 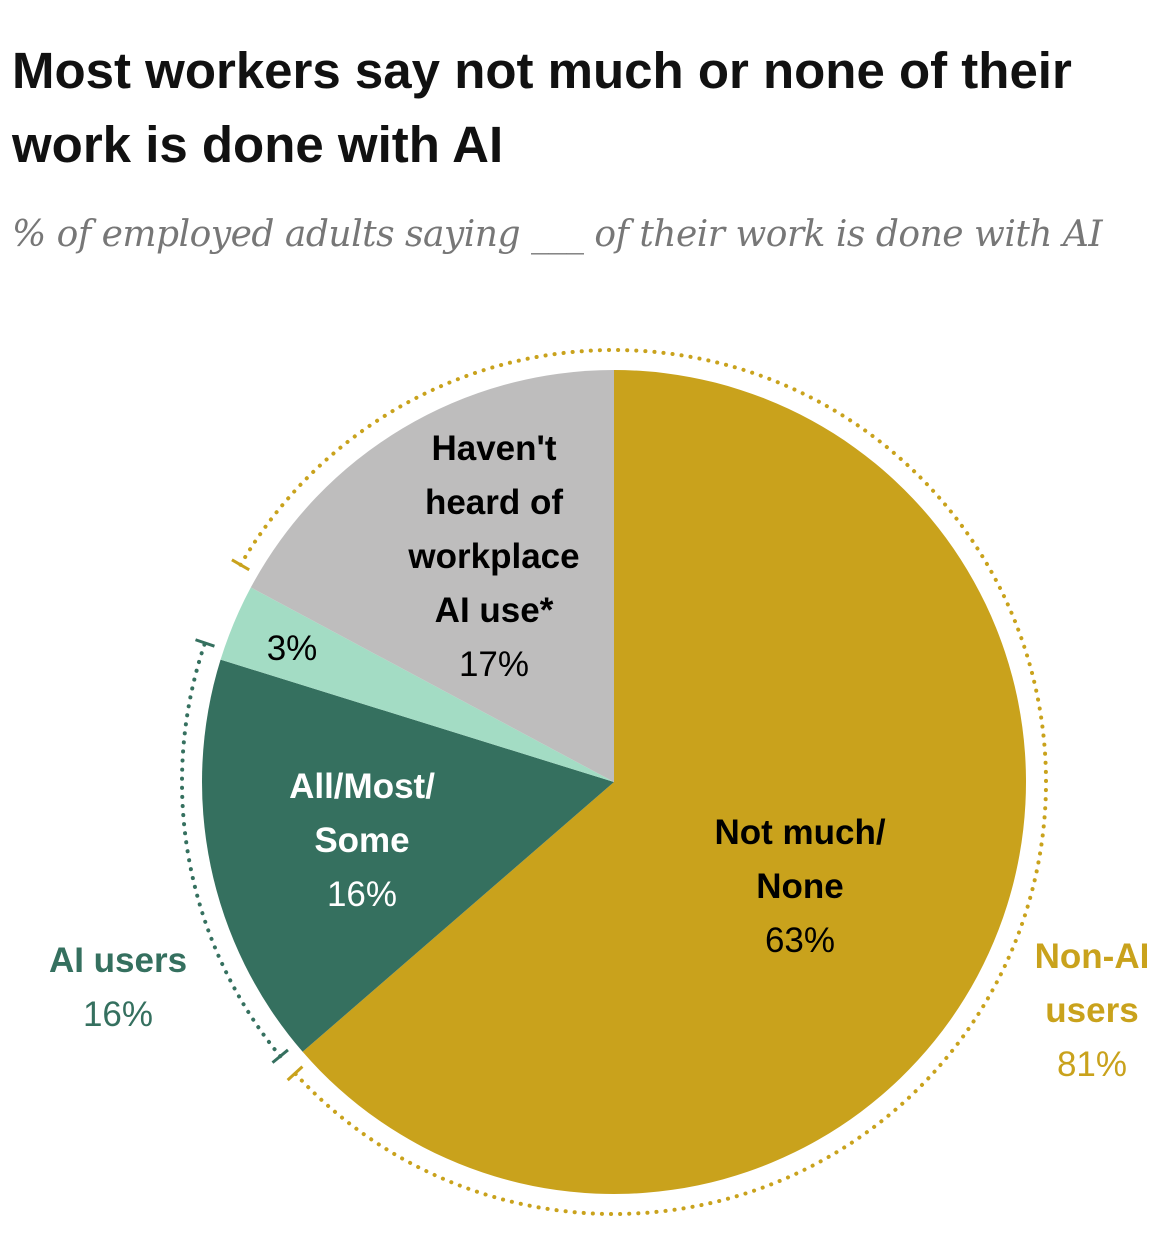 I want to click on slice-label-all-most-some: All/Most/ Some 16%, so click(x=362, y=841).